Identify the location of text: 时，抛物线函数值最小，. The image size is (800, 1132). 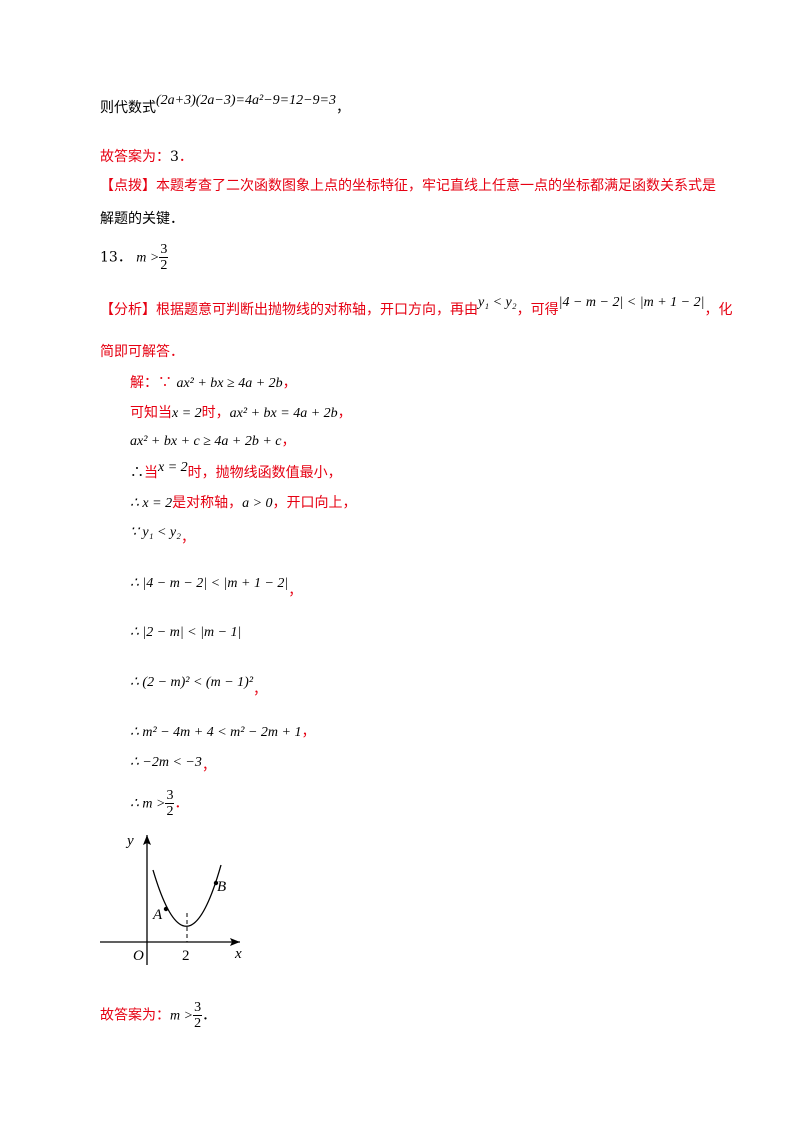
(264, 473).